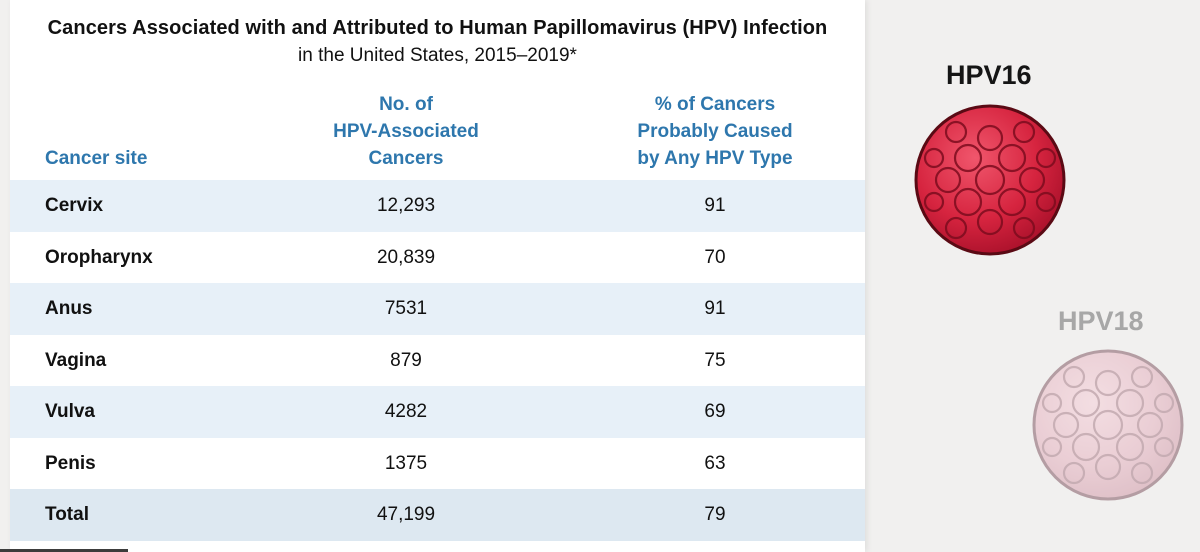 The height and width of the screenshot is (552, 1200). Describe the element at coordinates (74, 205) in the screenshot. I see `cell-site: Cervix` at that location.